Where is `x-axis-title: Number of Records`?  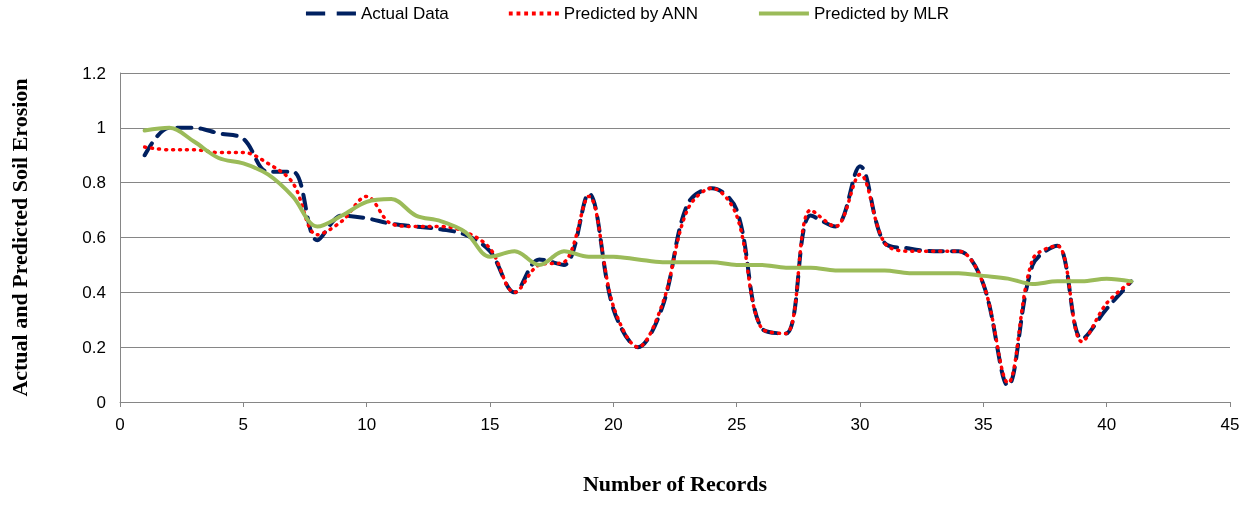 x-axis-title: Number of Records is located at coordinates (675, 483).